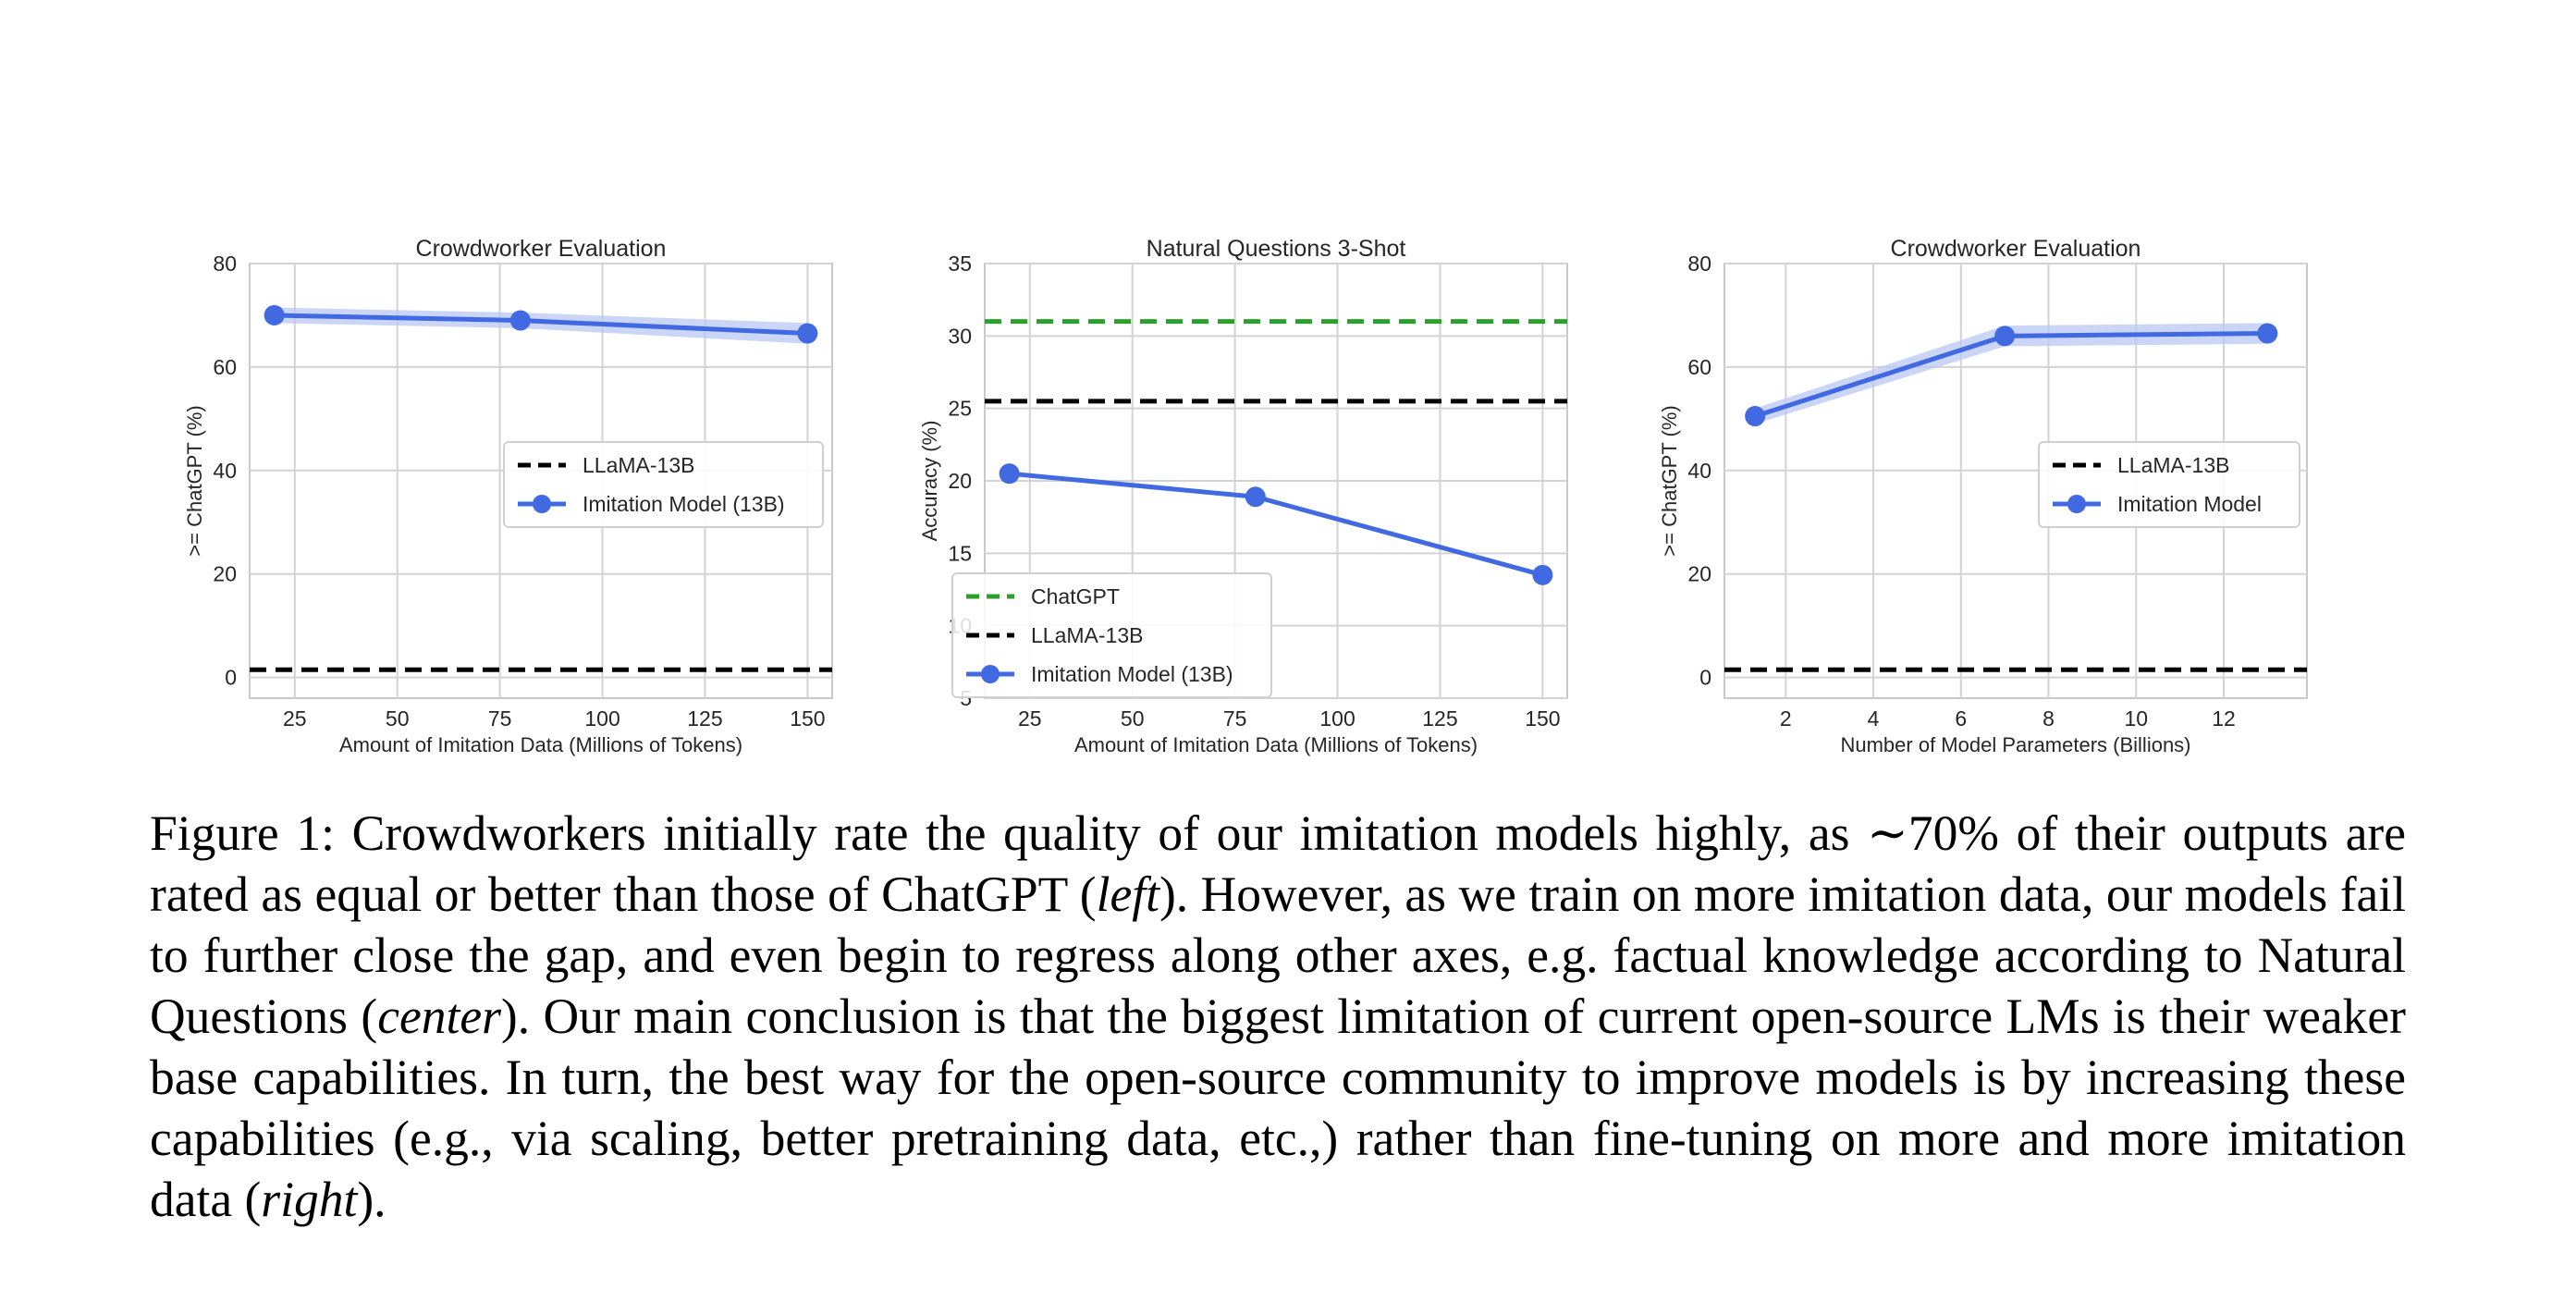 The image size is (2576, 1302). Describe the element at coordinates (2224, 718) in the screenshot. I see `x-tick-label: 12` at that location.